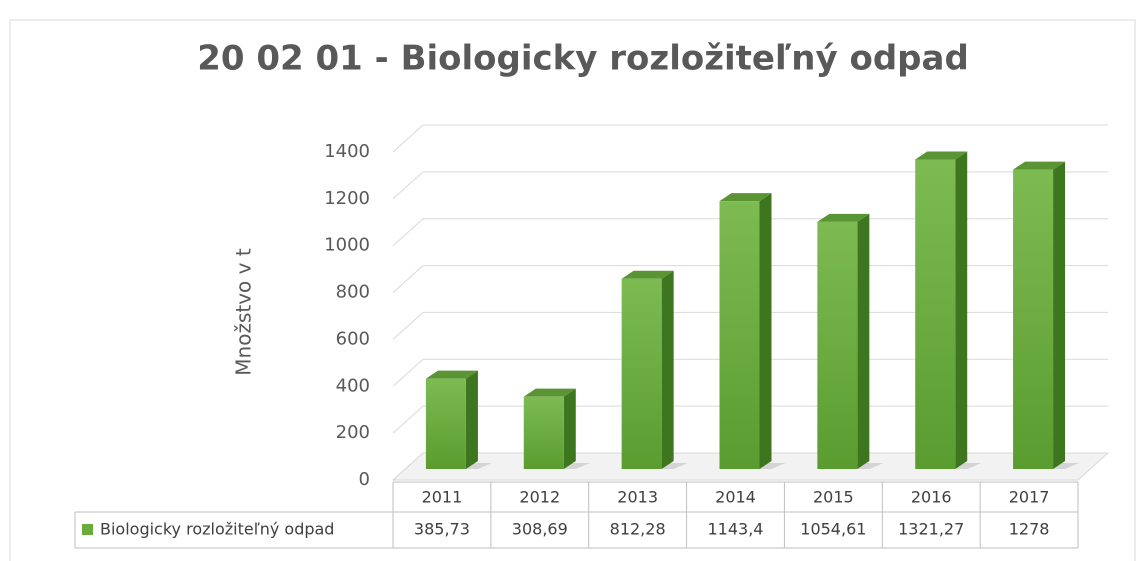  Describe the element at coordinates (353, 432) in the screenshot. I see `y-tick-label: 200` at that location.